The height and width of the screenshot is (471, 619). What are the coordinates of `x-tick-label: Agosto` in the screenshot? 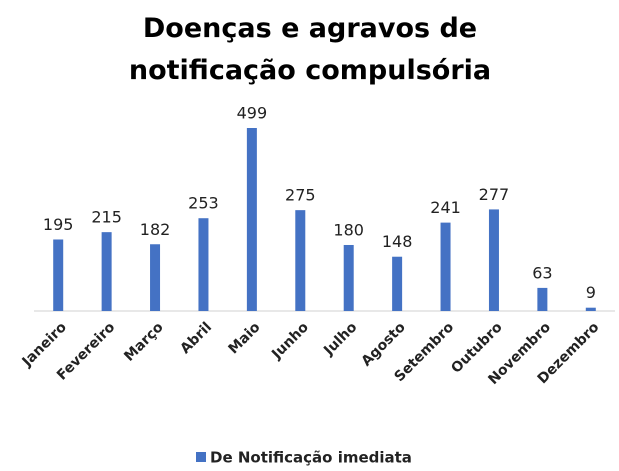 It's located at (383, 344).